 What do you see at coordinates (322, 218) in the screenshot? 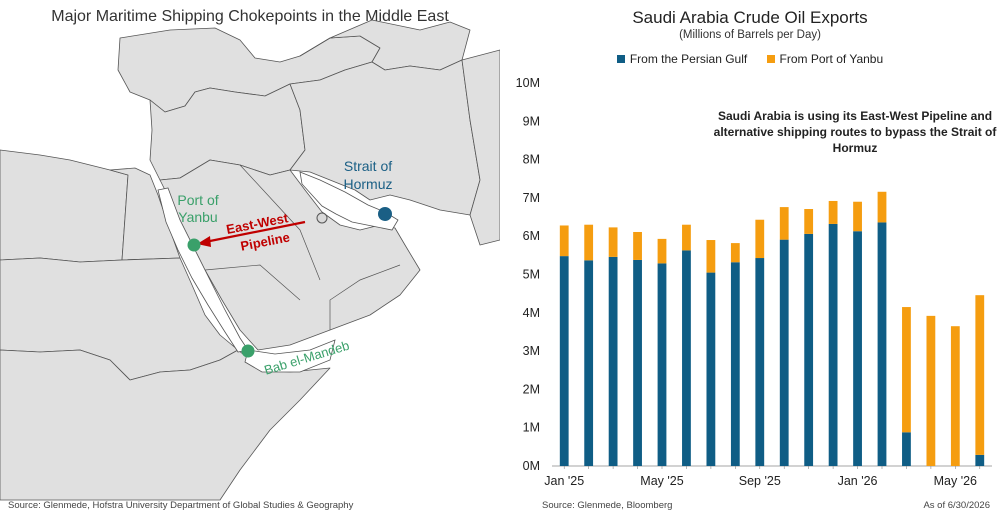
I see `pipeline-origin-marker` at bounding box center [322, 218].